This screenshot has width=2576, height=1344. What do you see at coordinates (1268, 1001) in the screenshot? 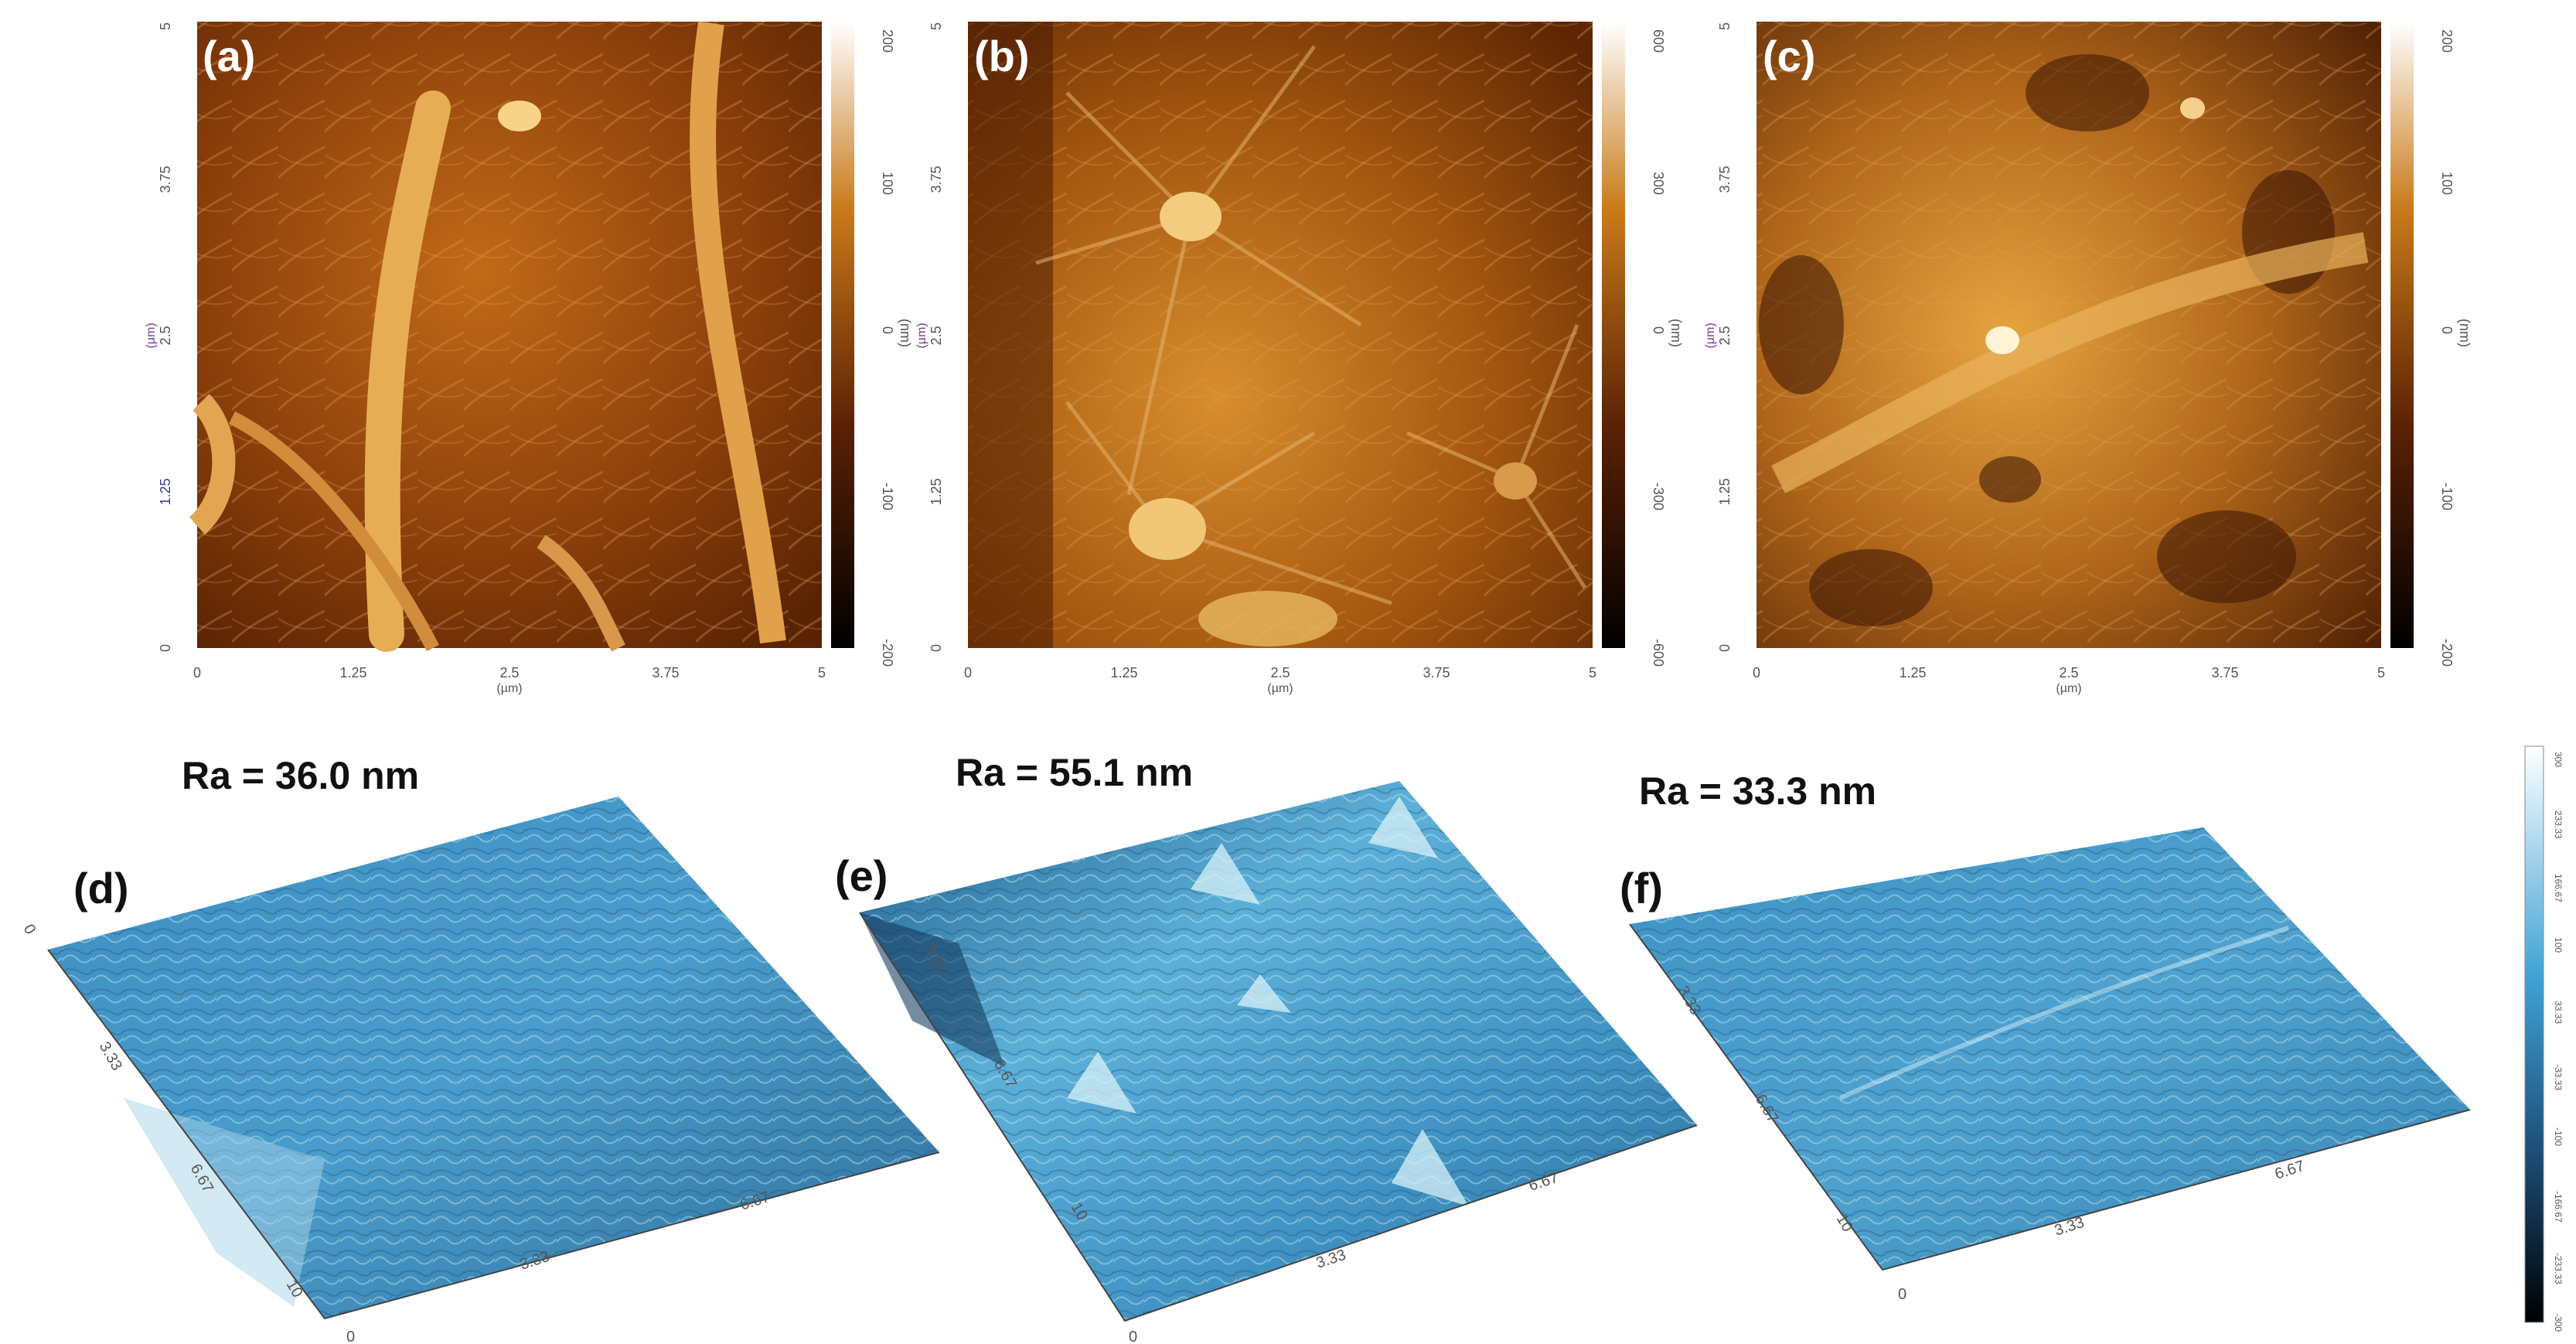
I see `surface-peaks` at bounding box center [1268, 1001].